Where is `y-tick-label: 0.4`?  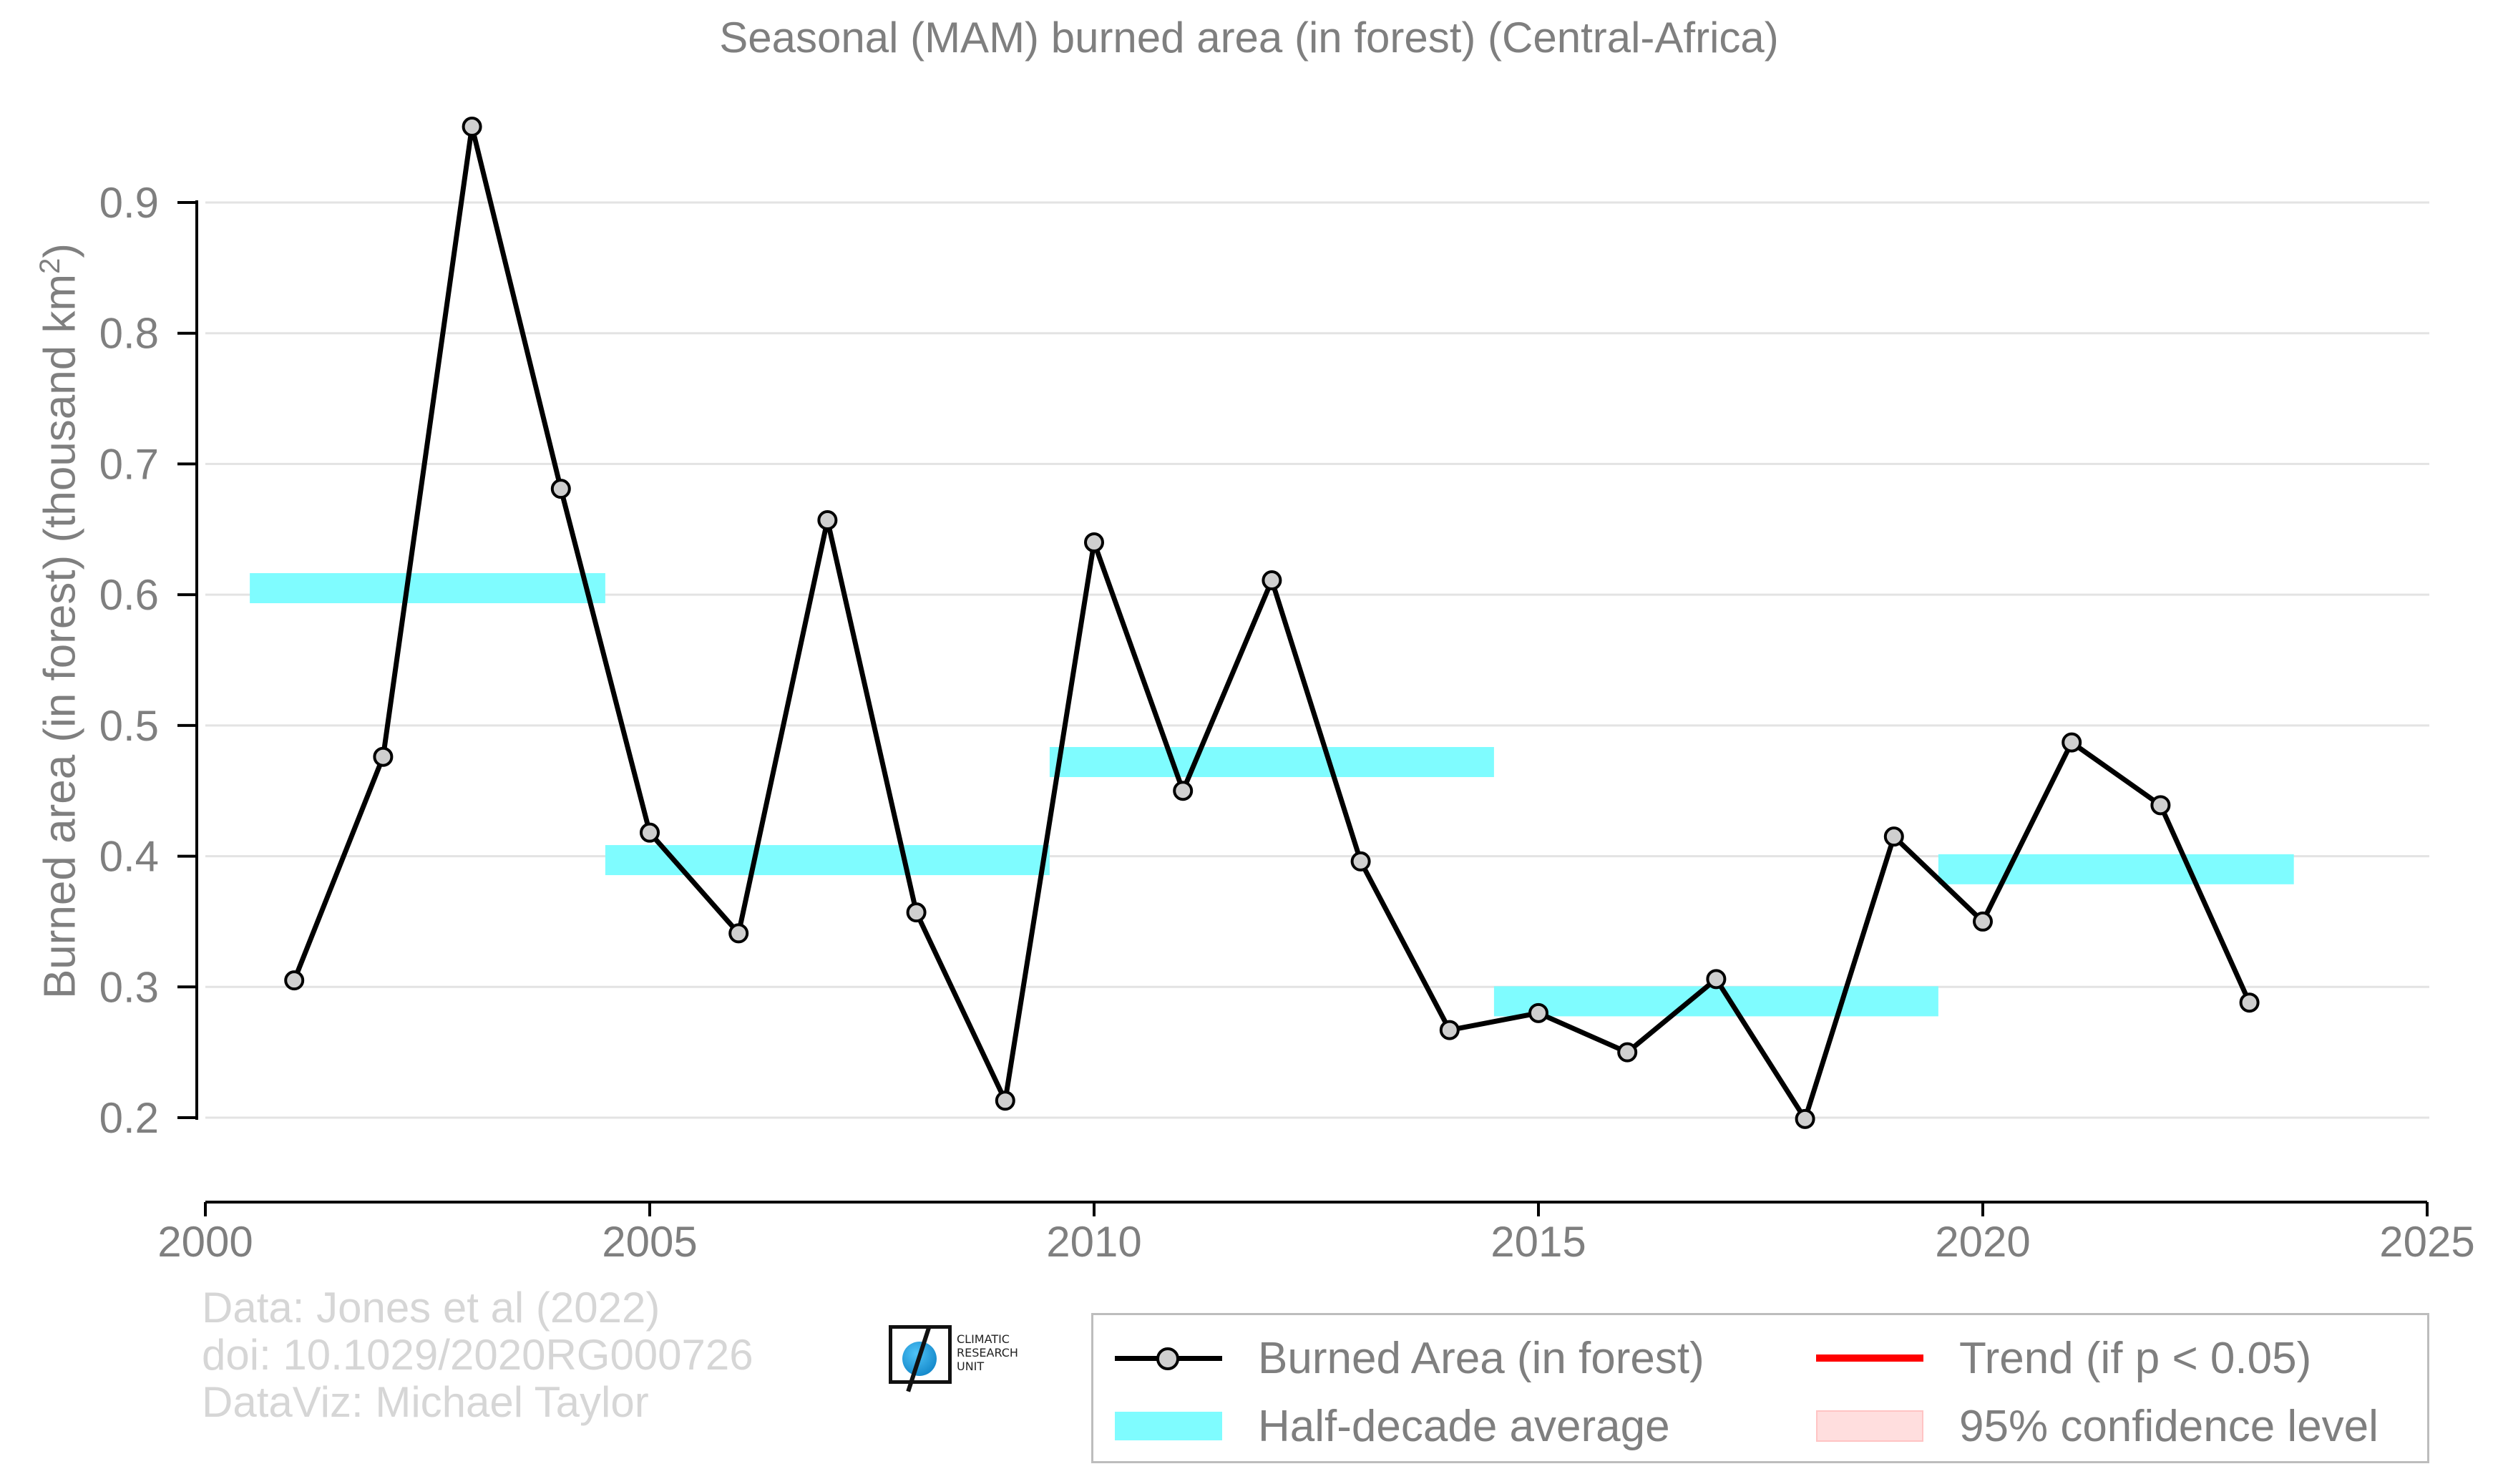
y-tick-label: 0.4 is located at coordinates (129, 857).